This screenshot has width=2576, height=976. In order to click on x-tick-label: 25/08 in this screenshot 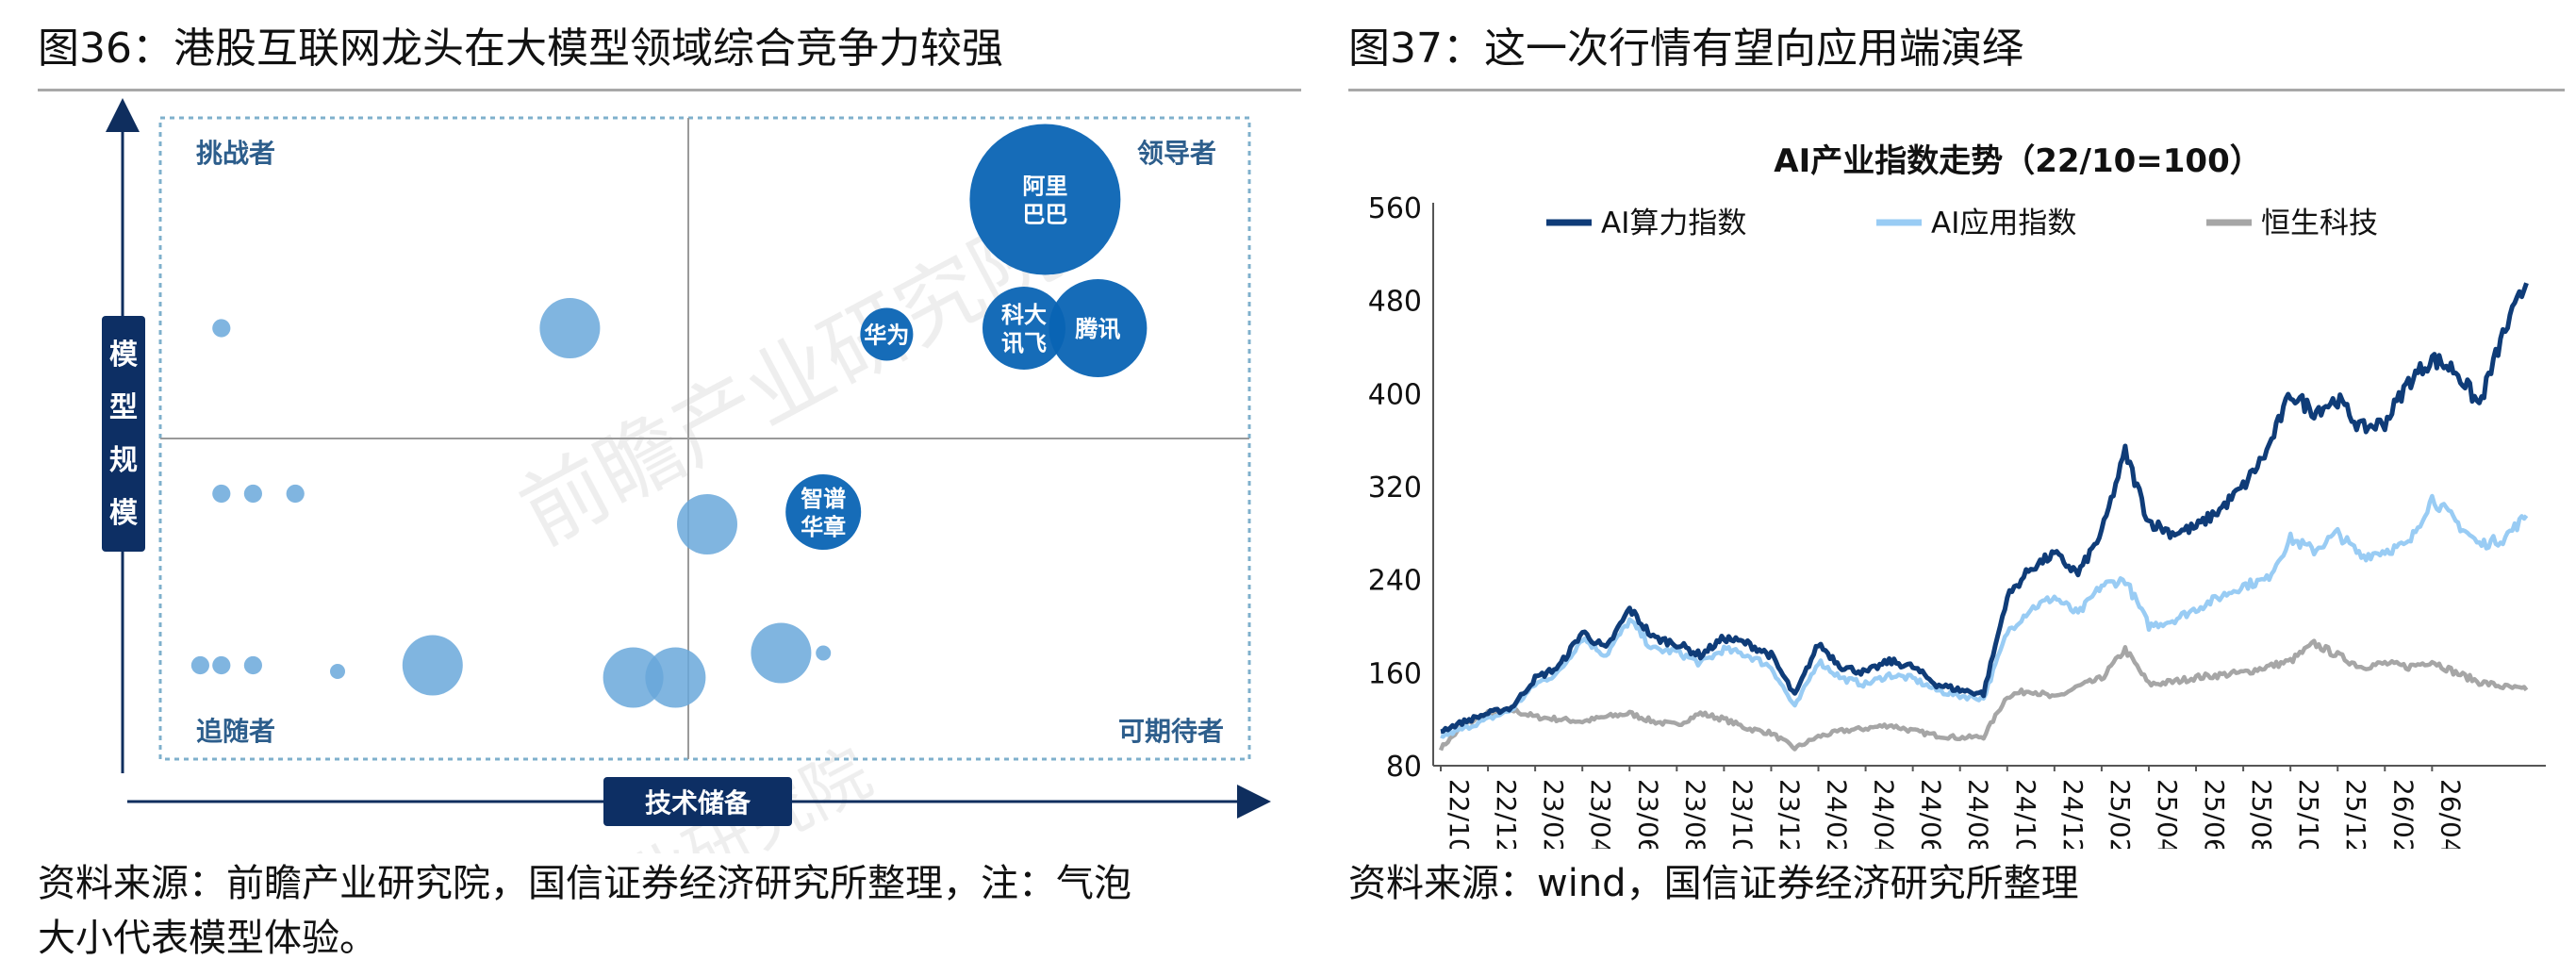, I will do `click(2261, 814)`.